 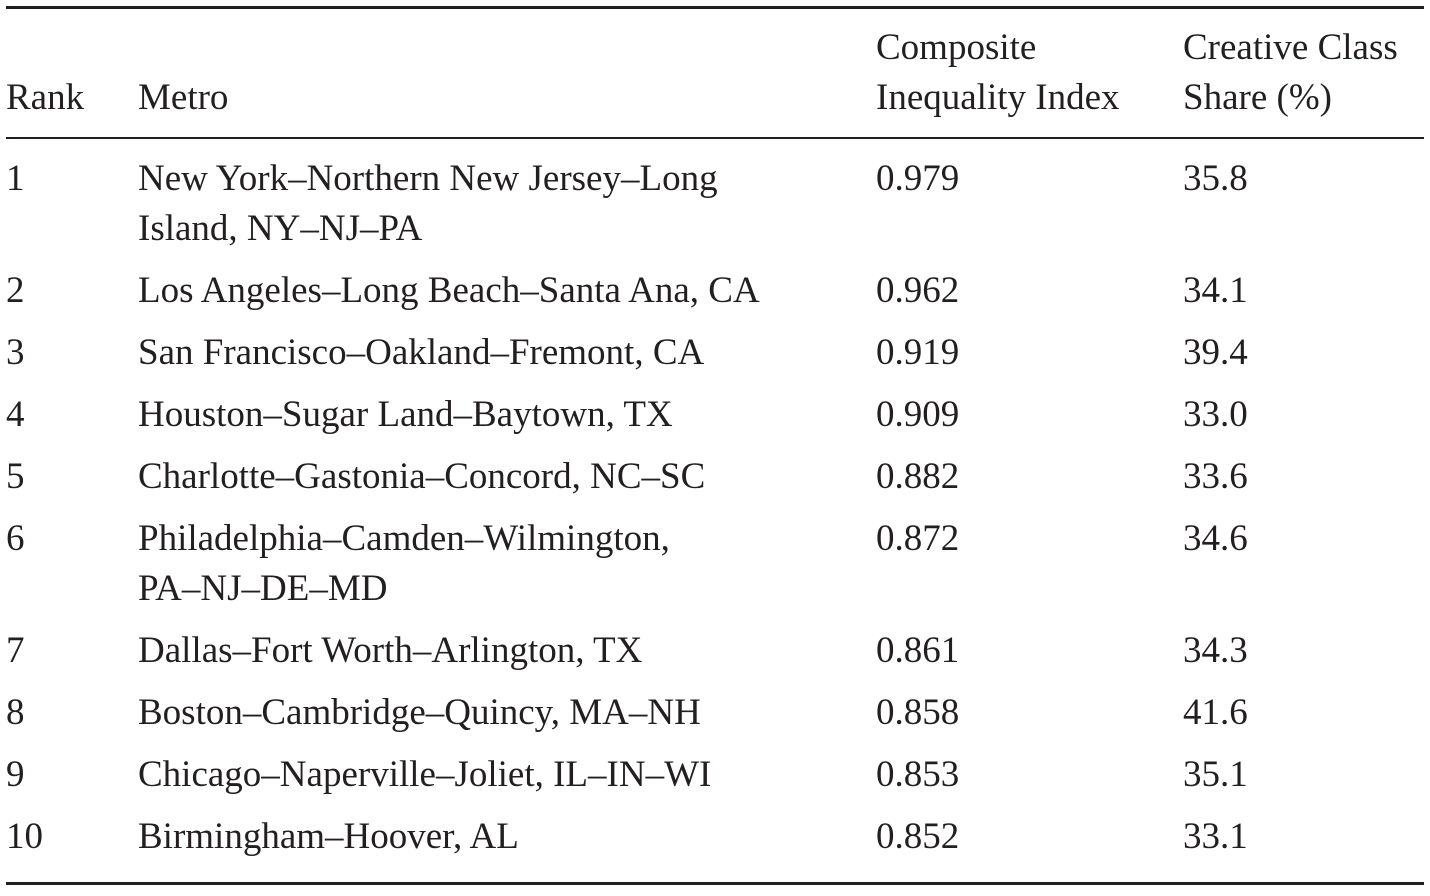 I want to click on cell-composite-inequality-index: 0.853, so click(x=918, y=774).